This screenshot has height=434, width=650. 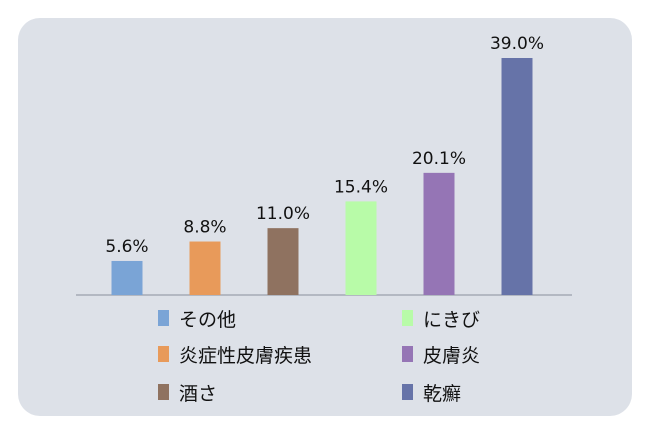 What do you see at coordinates (246, 355) in the screenshot?
I see `legend-label: 炎症性皮膚疾患` at bounding box center [246, 355].